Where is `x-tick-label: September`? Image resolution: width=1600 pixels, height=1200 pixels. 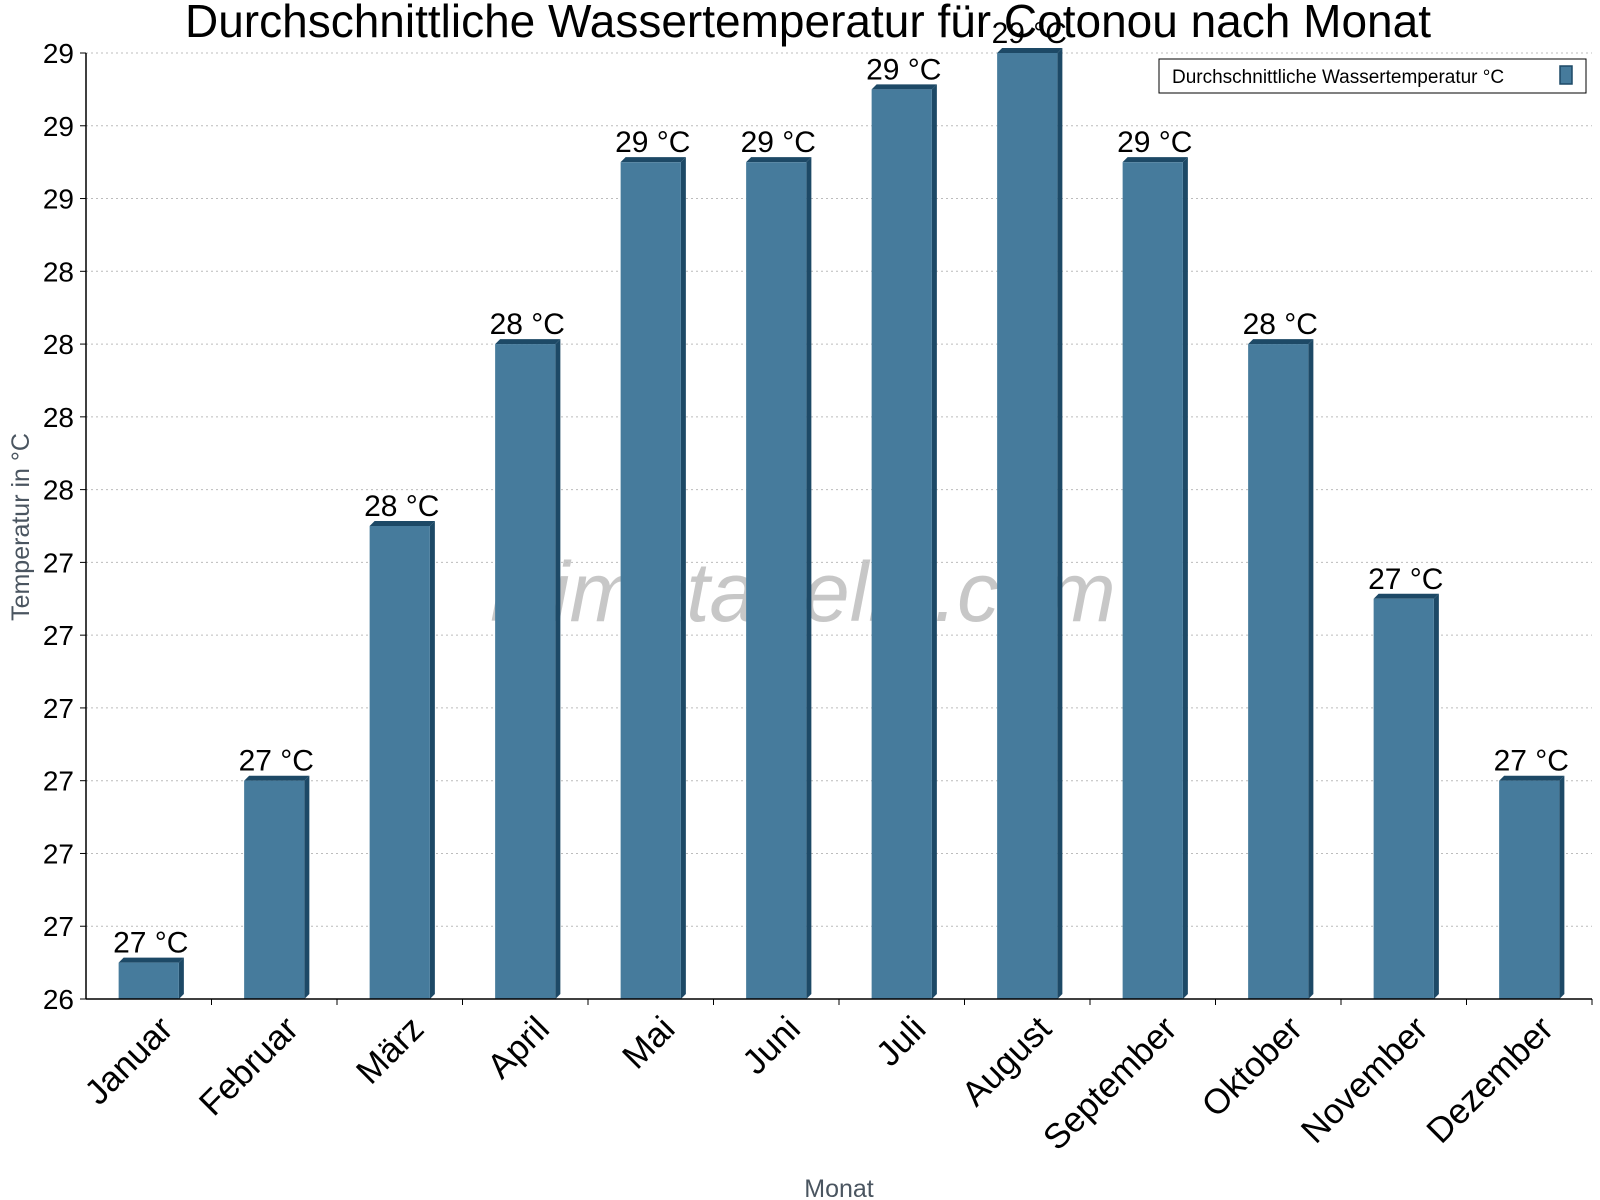 x-tick-label: September is located at coordinates (1110, 1083).